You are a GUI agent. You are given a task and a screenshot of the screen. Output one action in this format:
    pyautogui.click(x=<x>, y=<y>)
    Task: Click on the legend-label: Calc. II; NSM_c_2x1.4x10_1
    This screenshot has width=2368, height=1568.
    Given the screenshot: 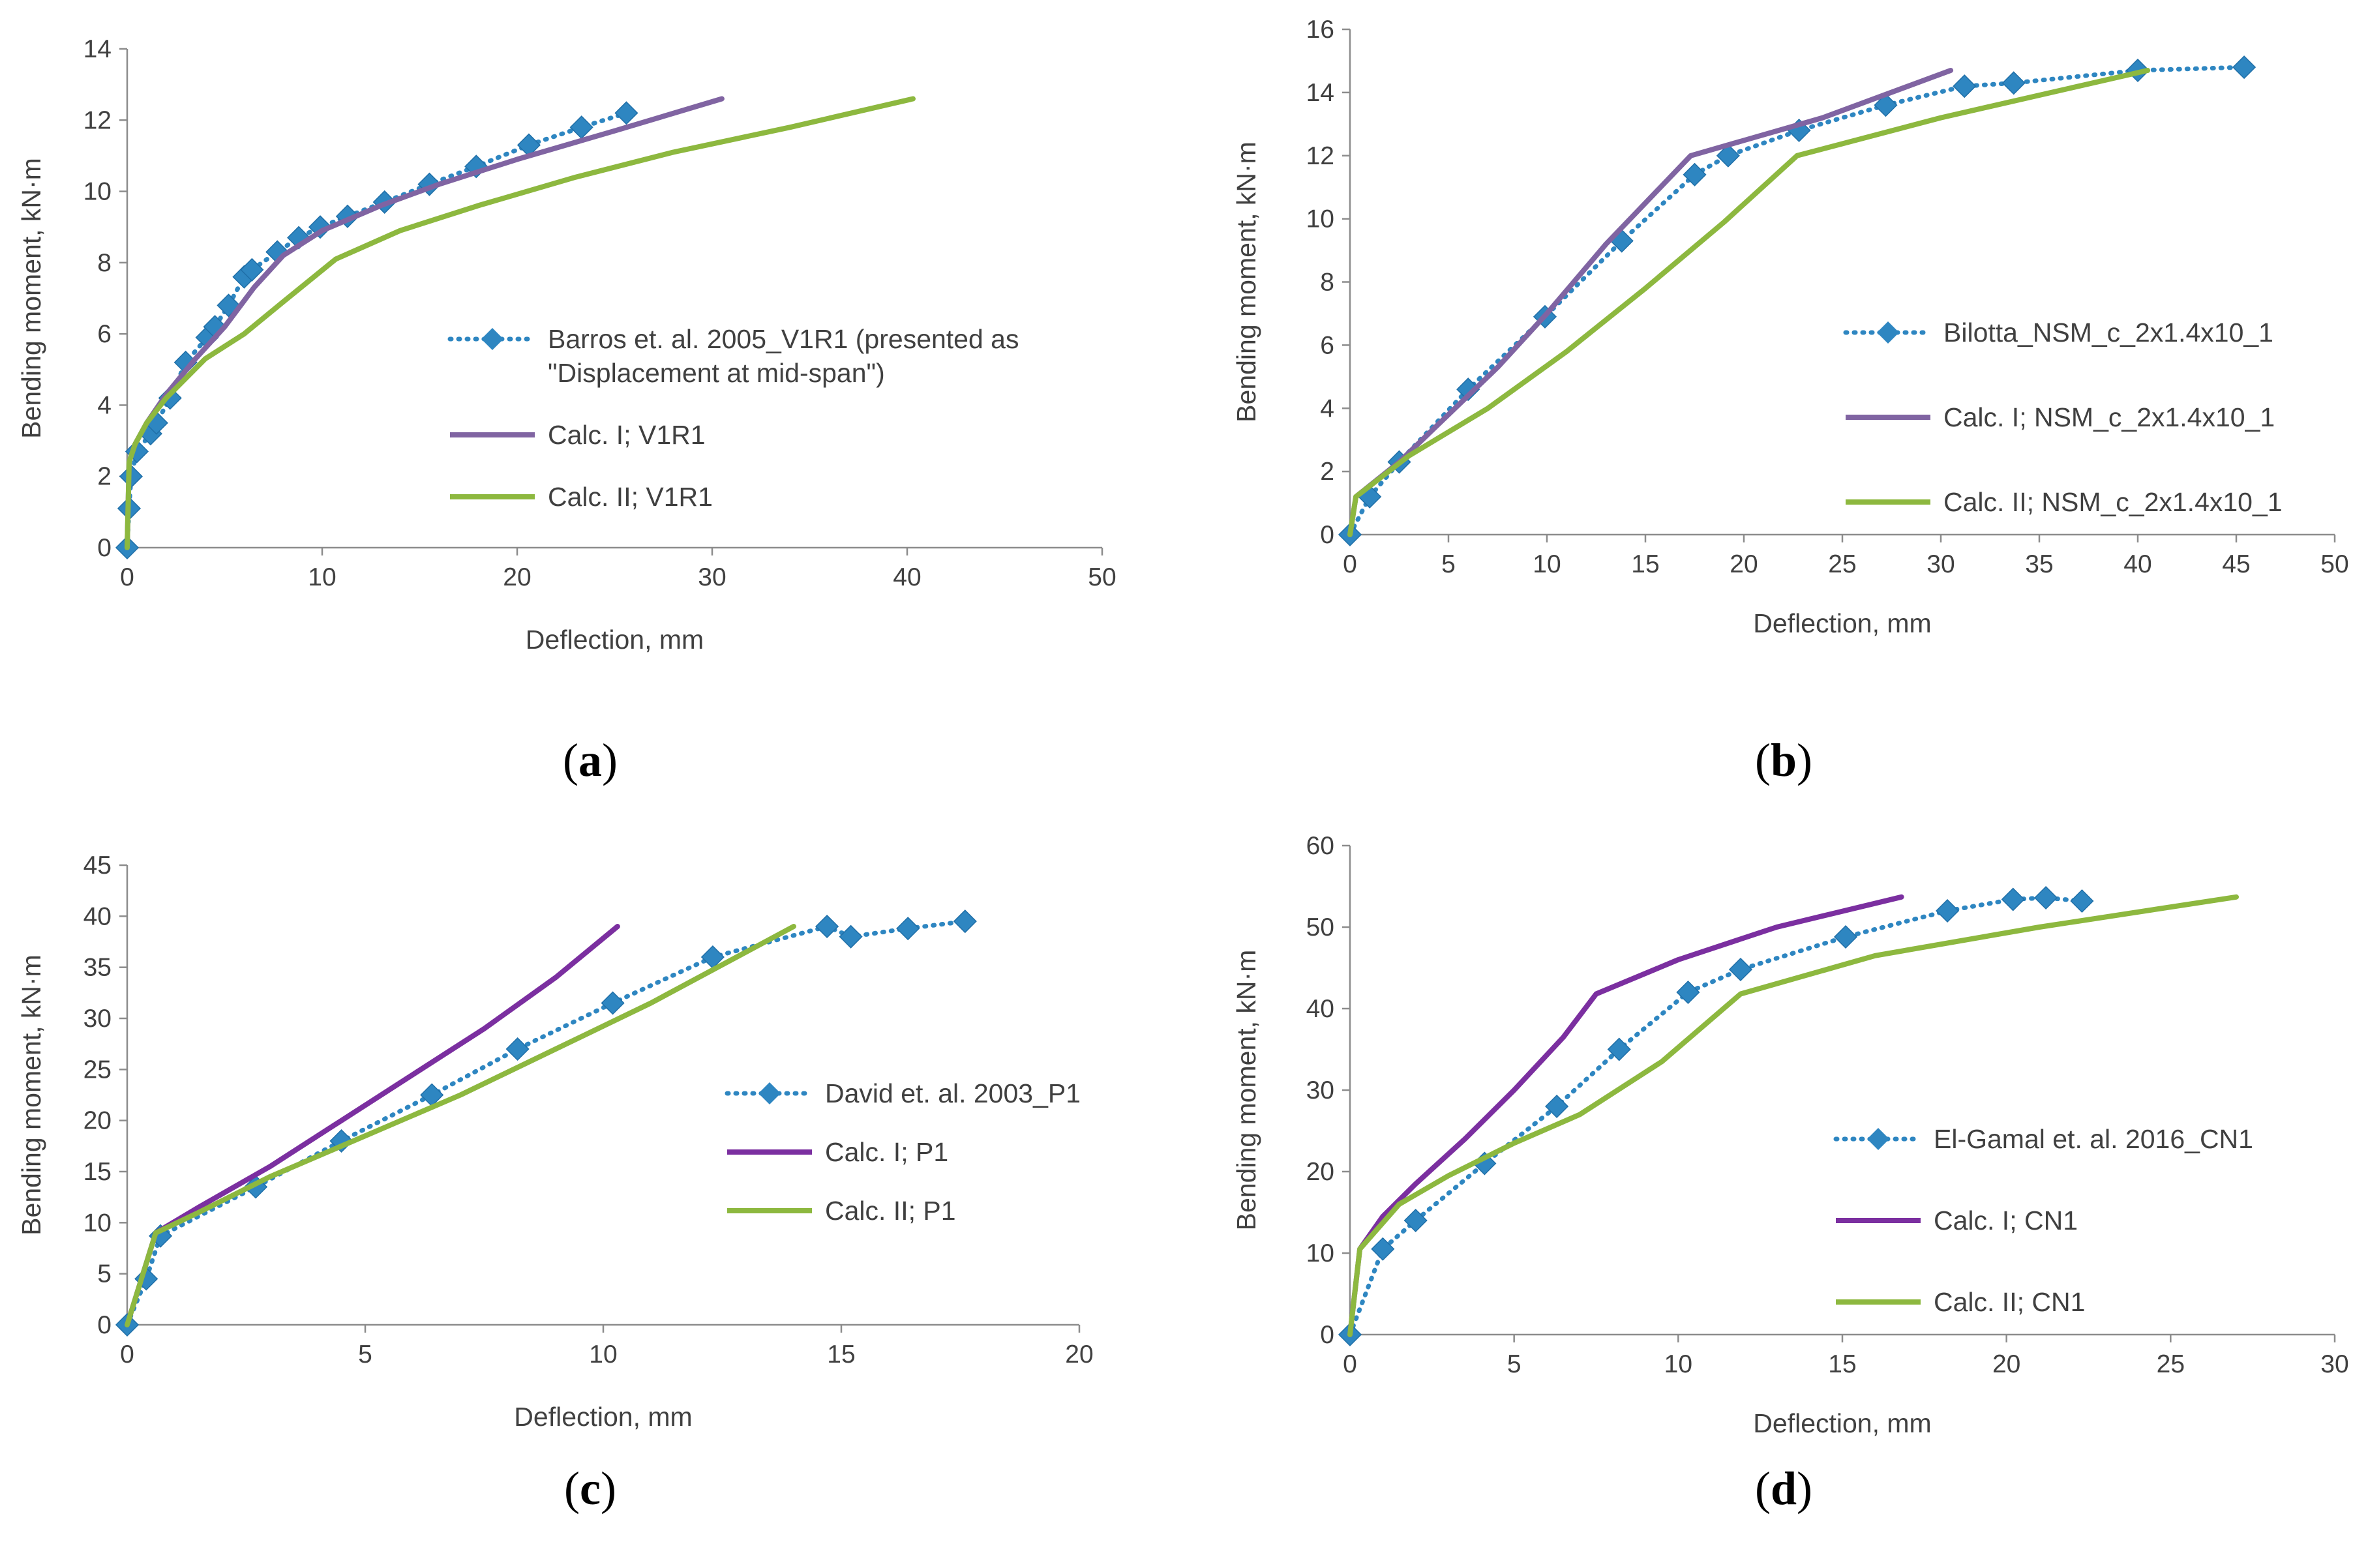 What is the action you would take?
    pyautogui.click(x=2113, y=502)
    